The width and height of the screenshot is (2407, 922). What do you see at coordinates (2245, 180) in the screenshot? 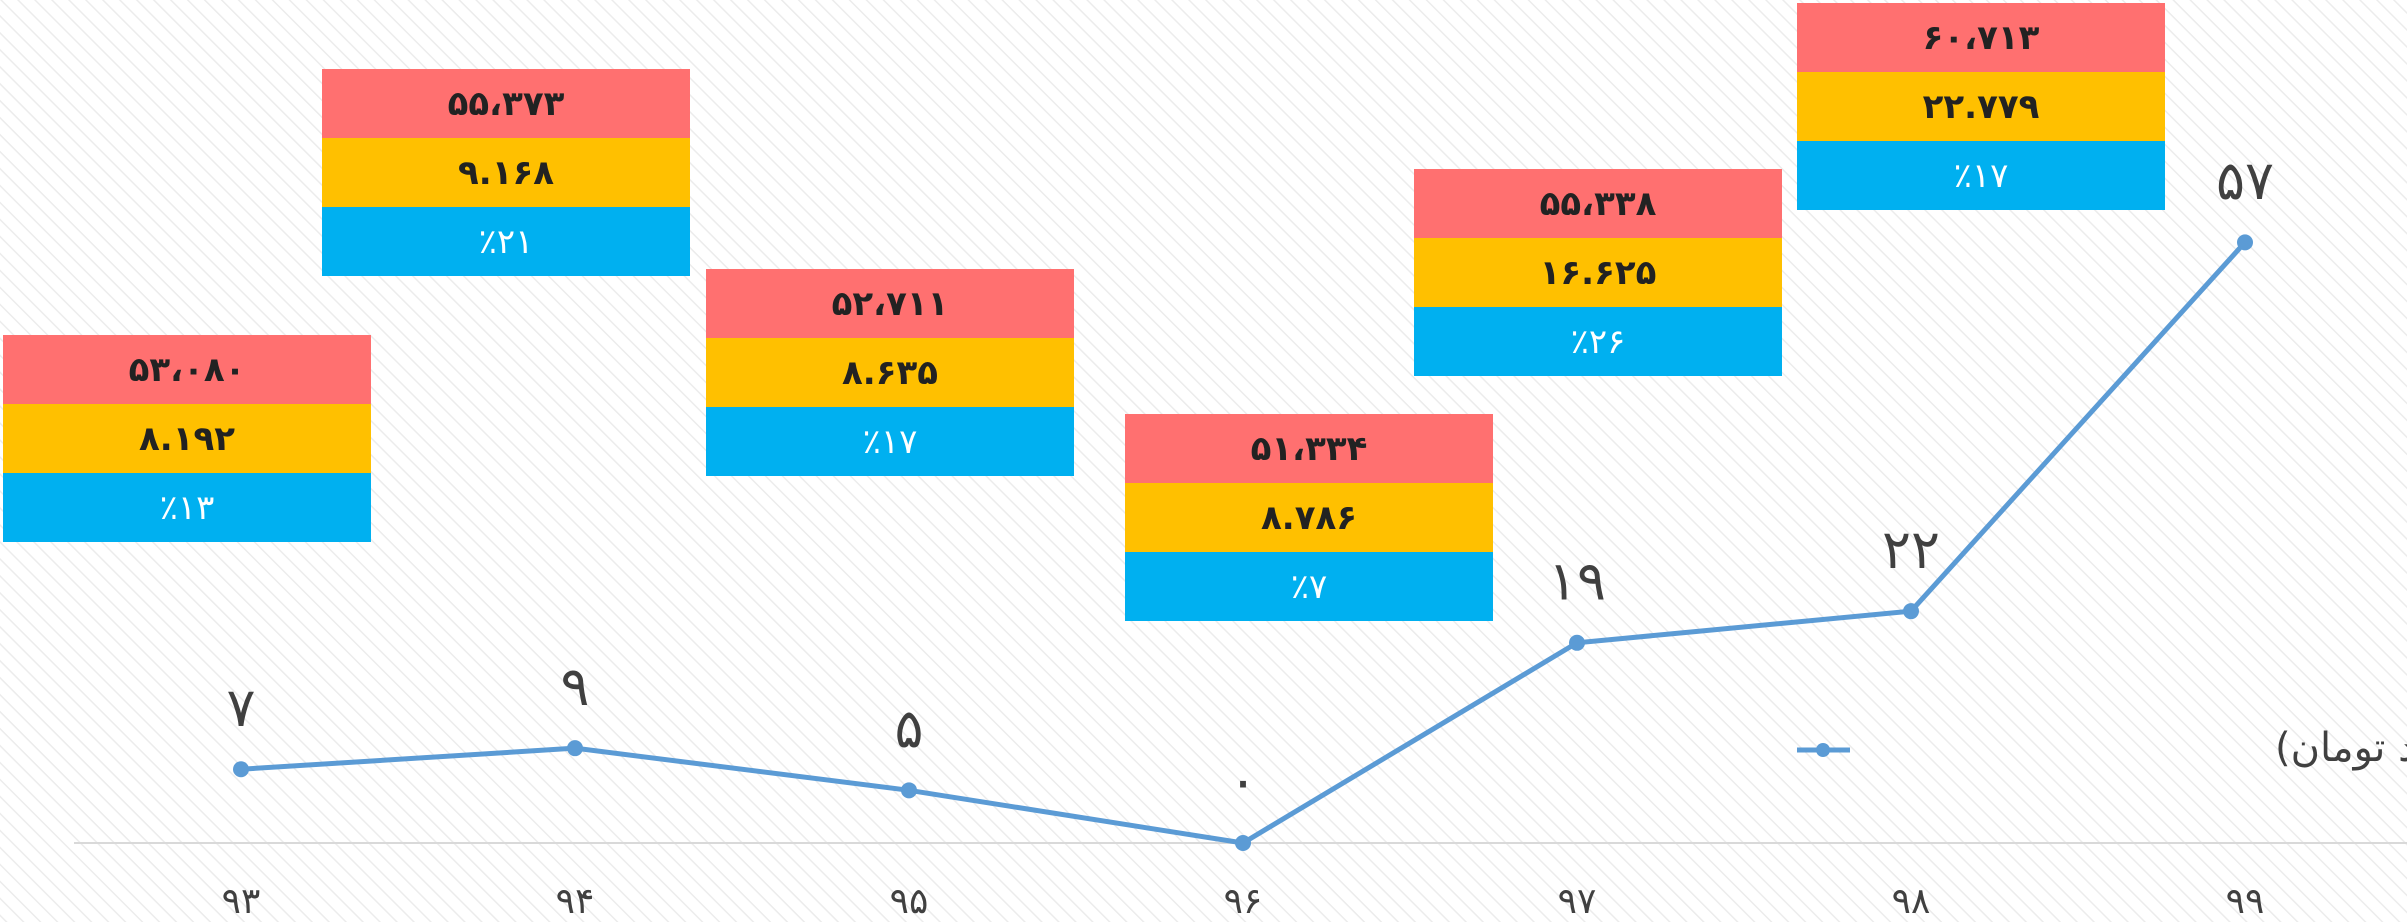
I see `data-label: ۵۷` at bounding box center [2245, 180].